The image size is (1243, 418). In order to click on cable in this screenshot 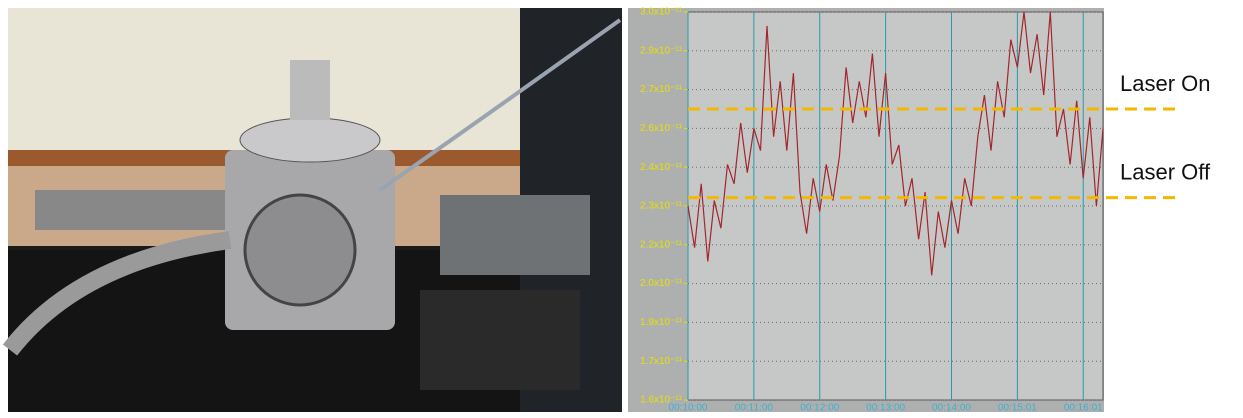, I will do `click(500, 105)`.